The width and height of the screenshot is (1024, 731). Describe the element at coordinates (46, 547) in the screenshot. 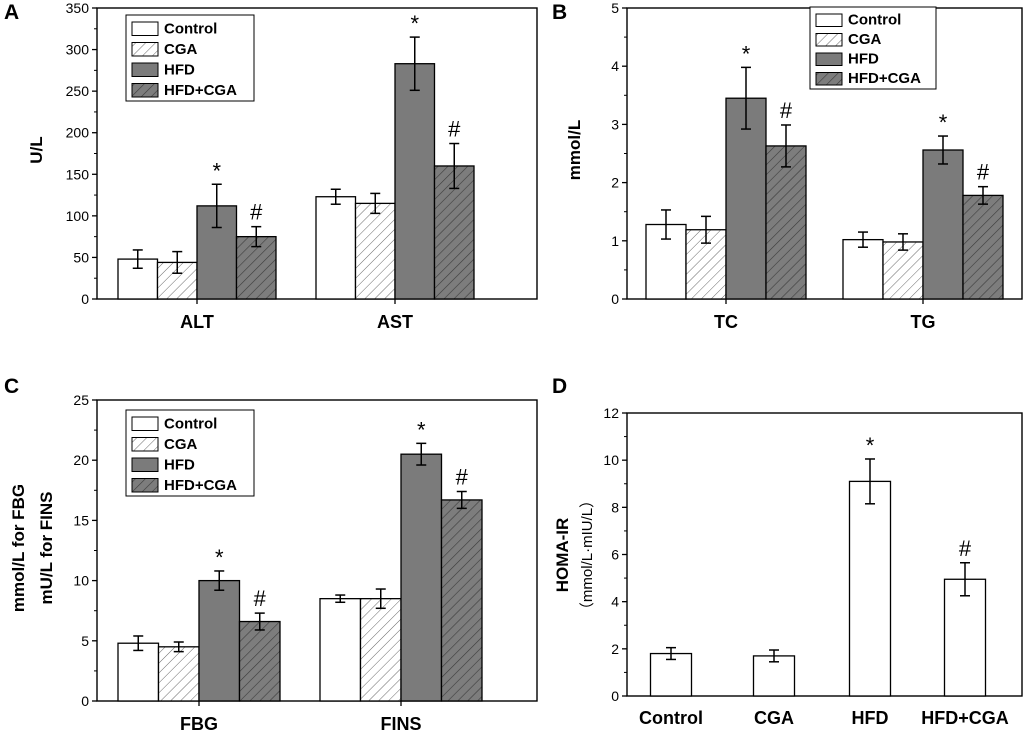

I see `y-axis-title-line-2: mU/L for FINS` at that location.